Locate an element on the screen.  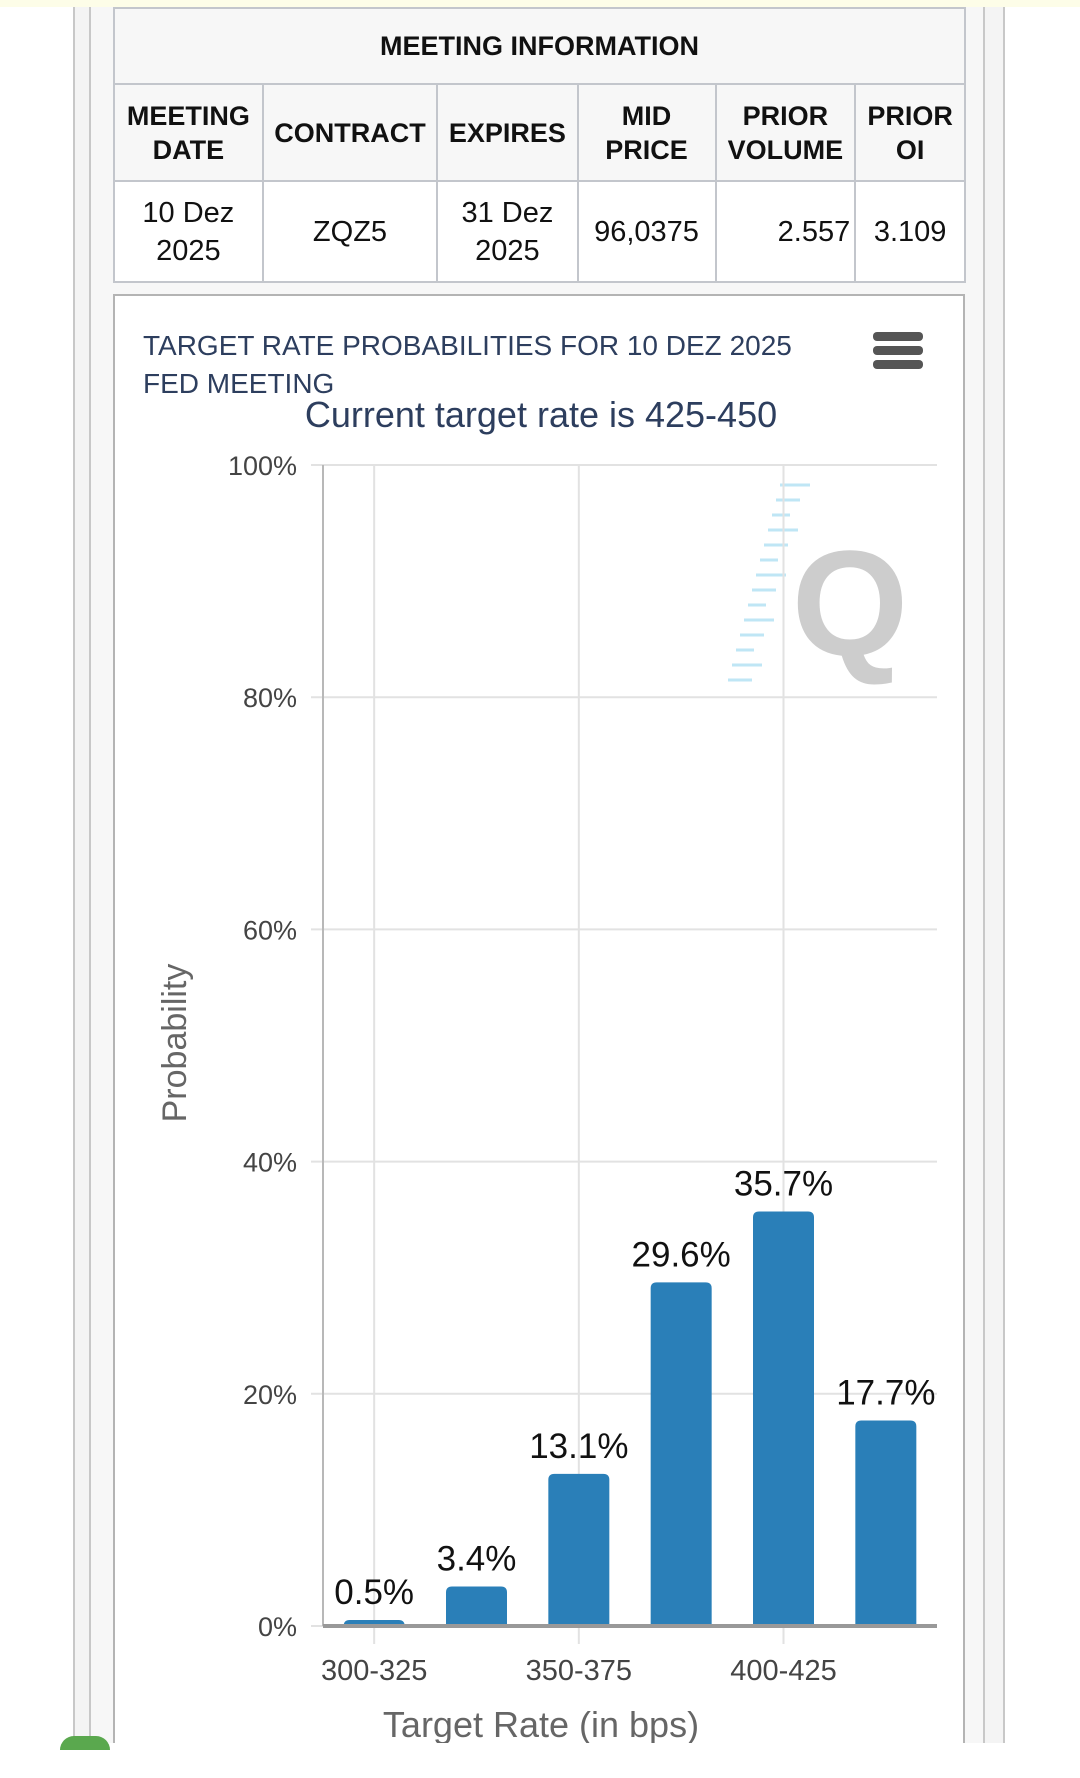
hamburger-menu-icon is located at coordinates (898, 350).